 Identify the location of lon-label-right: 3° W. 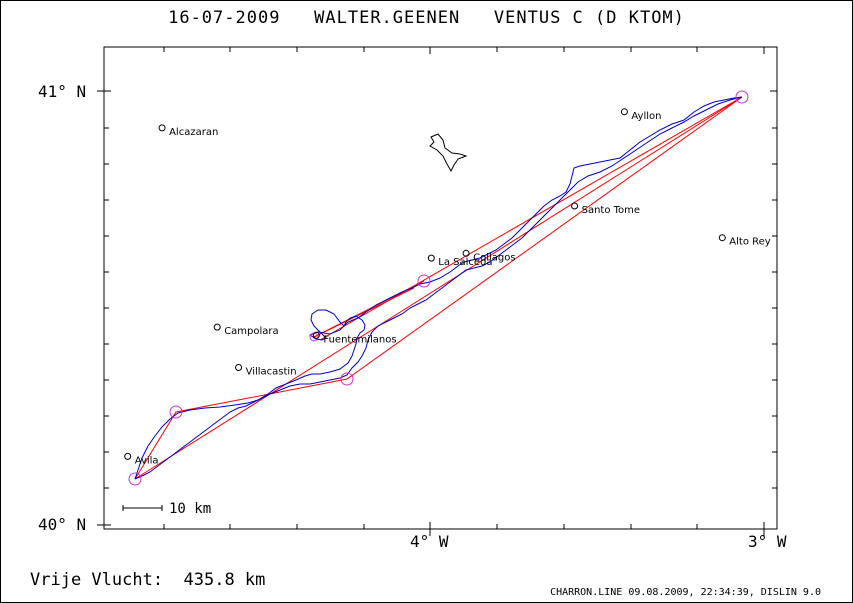
(767, 541).